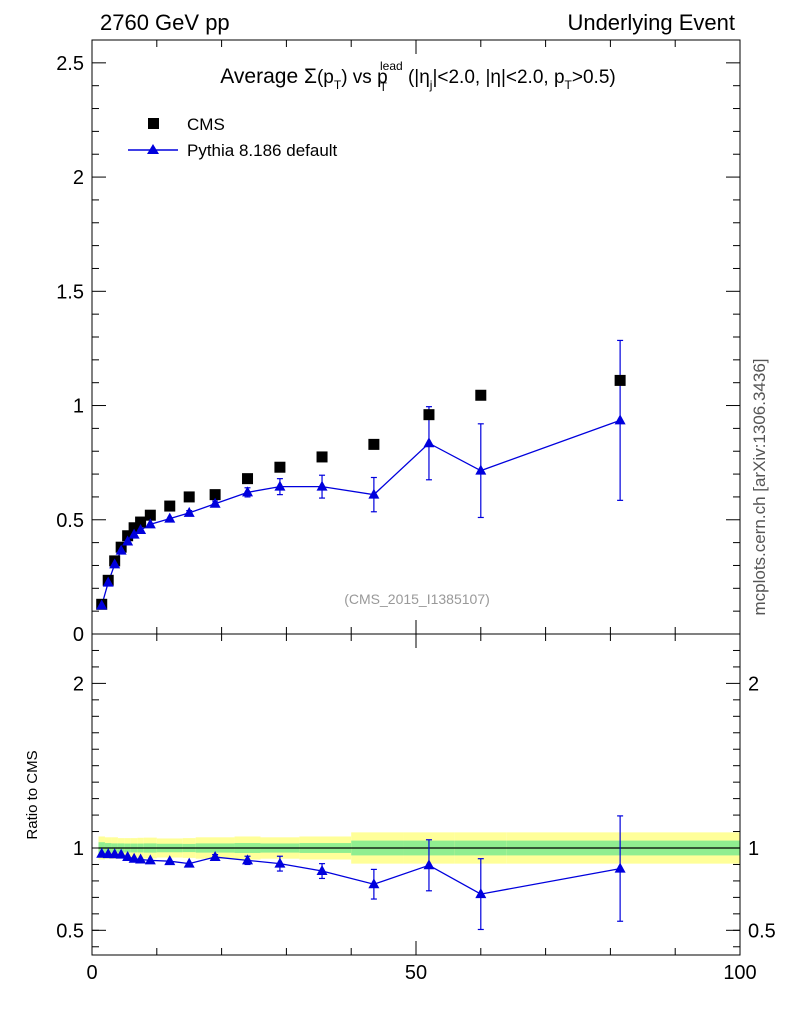 Image resolution: width=786 pixels, height=1024 pixels. Describe the element at coordinates (70, 292) in the screenshot. I see `y-tick-label: 1.5` at that location.